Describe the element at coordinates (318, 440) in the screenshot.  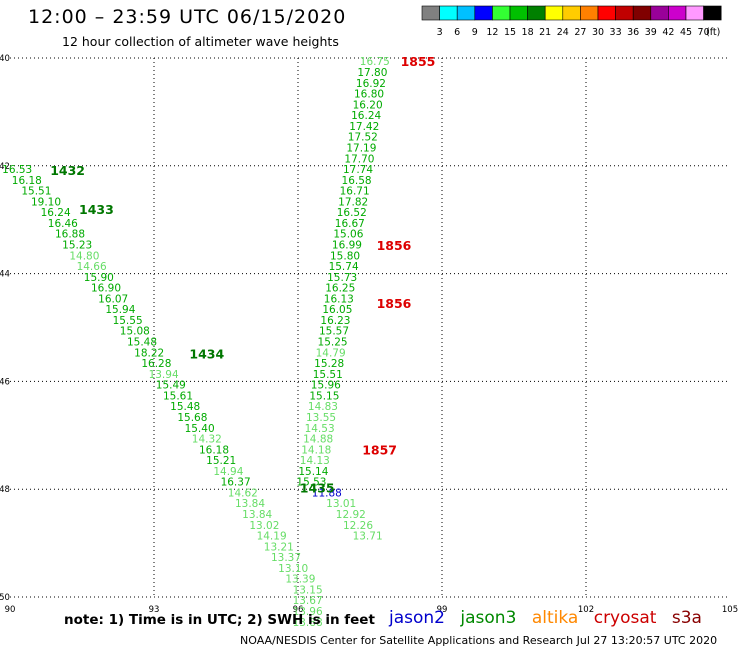
I see `swh-value-label: 14.88` at that location.